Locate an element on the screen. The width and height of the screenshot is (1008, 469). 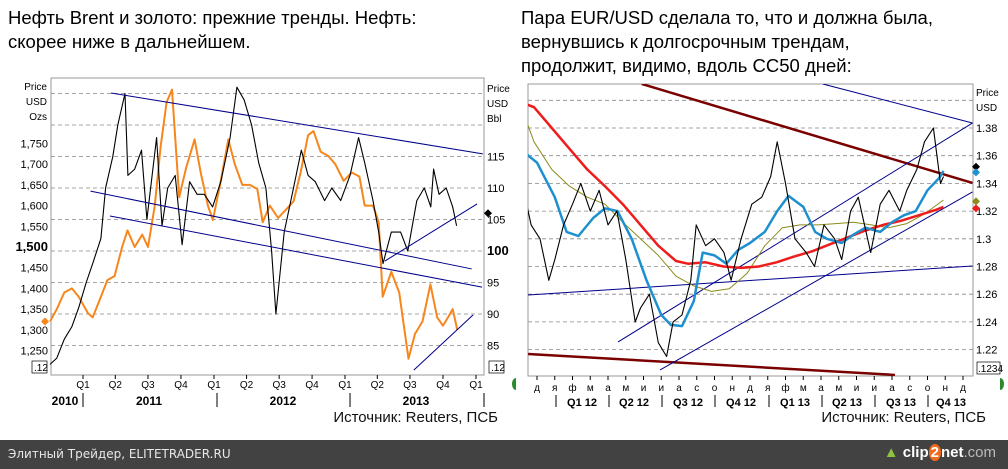
eurusd-axis-tick: 1.26 is located at coordinates (986, 295).